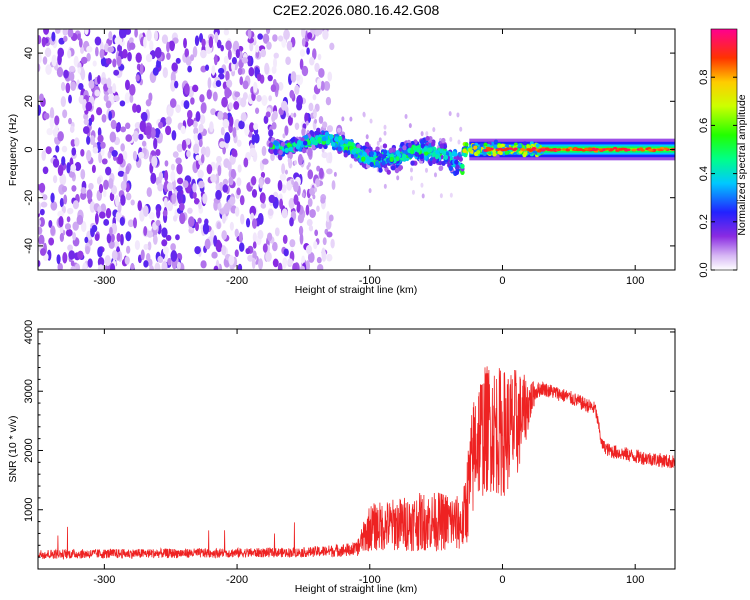 This screenshot has height=600, width=750. What do you see at coordinates (29, 509) in the screenshot?
I see `y-tick-label: 1000` at bounding box center [29, 509].